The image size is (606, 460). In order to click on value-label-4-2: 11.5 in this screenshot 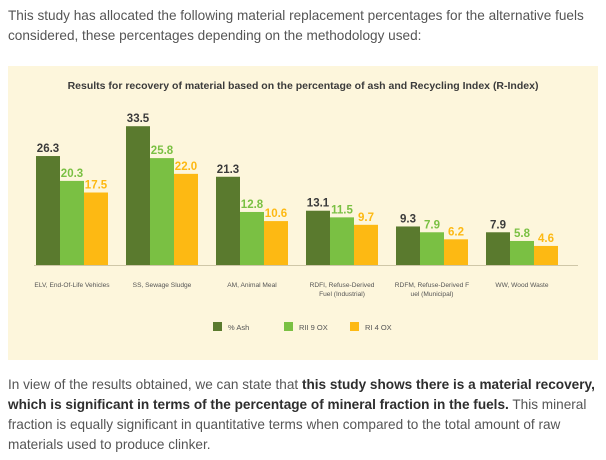, I will do `click(342, 210)`.